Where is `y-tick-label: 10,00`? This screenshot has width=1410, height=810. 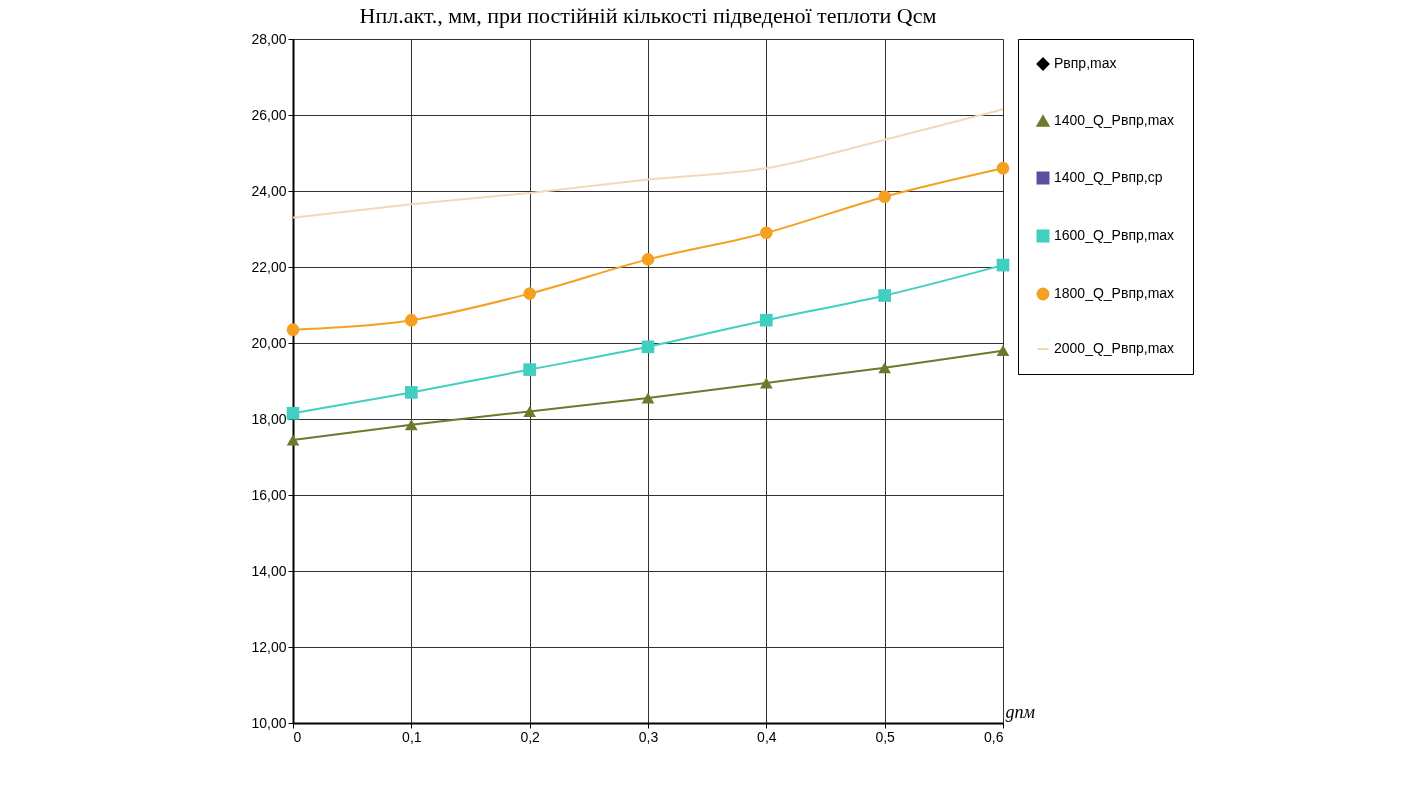 y-tick-label: 10,00 is located at coordinates (269, 722).